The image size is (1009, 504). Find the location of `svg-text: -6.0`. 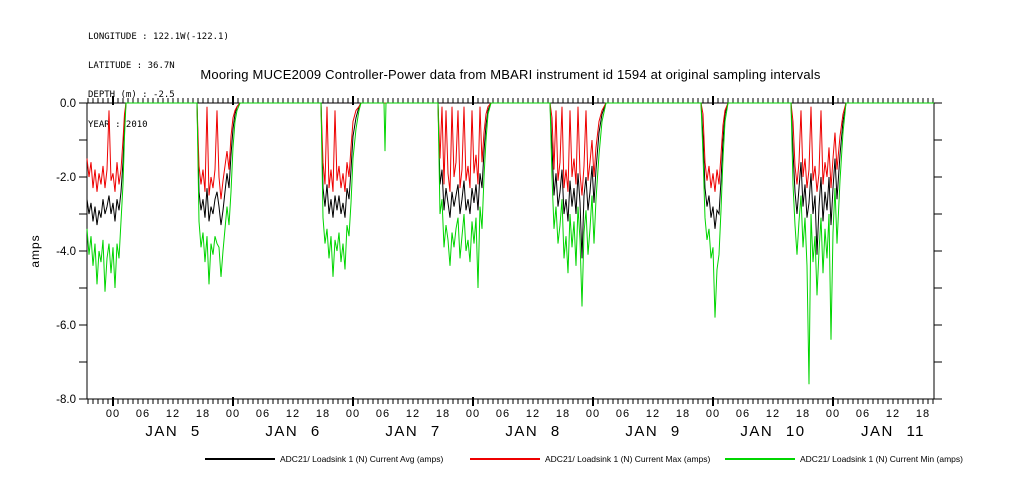

svg-text: -6.0 is located at coordinates (66, 326).